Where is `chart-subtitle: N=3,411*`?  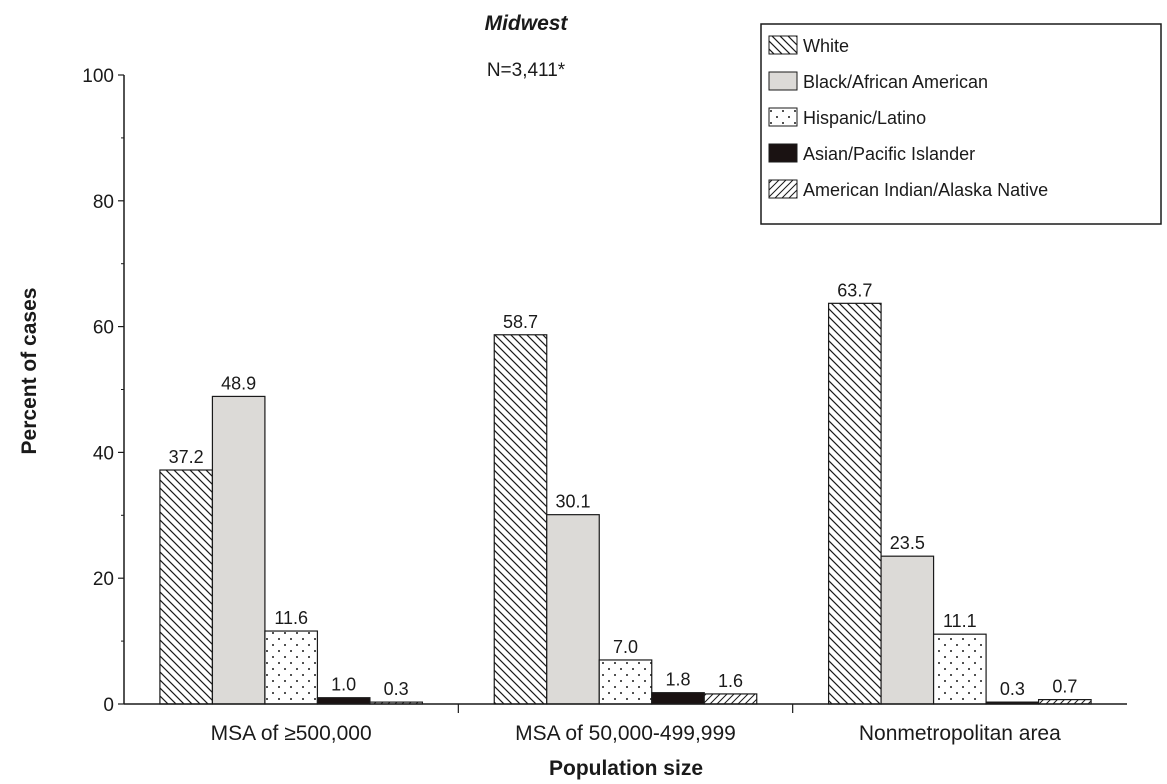 chart-subtitle: N=3,411* is located at coordinates (526, 70).